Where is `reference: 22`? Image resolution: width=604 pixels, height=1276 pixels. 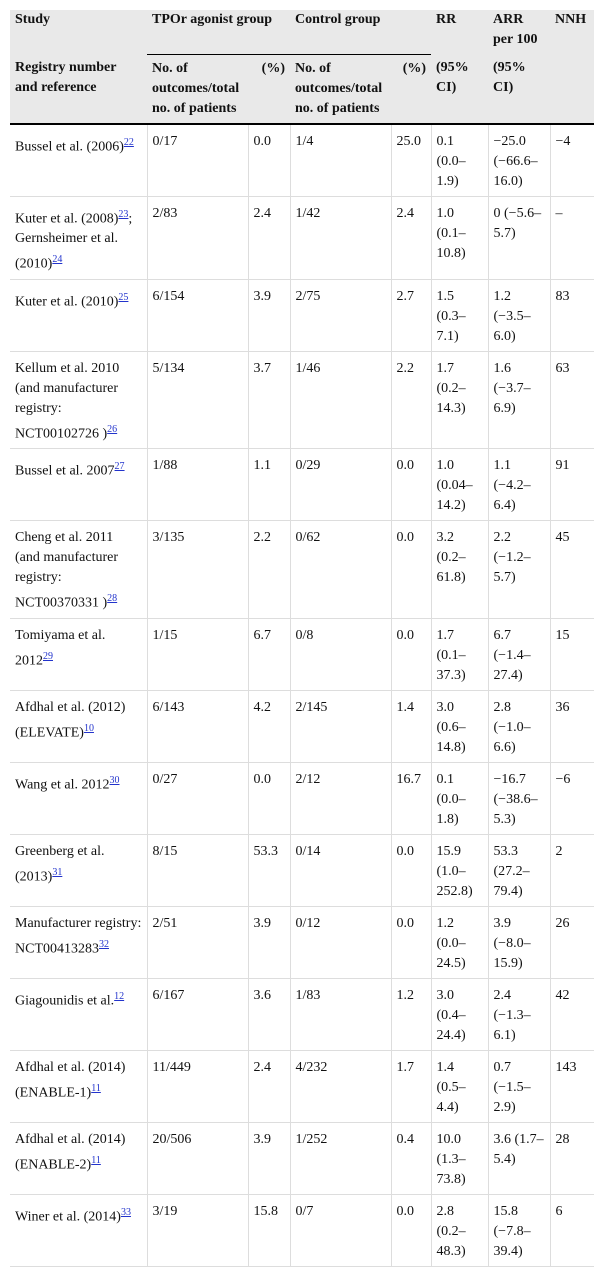
reference: 22 is located at coordinates (129, 141).